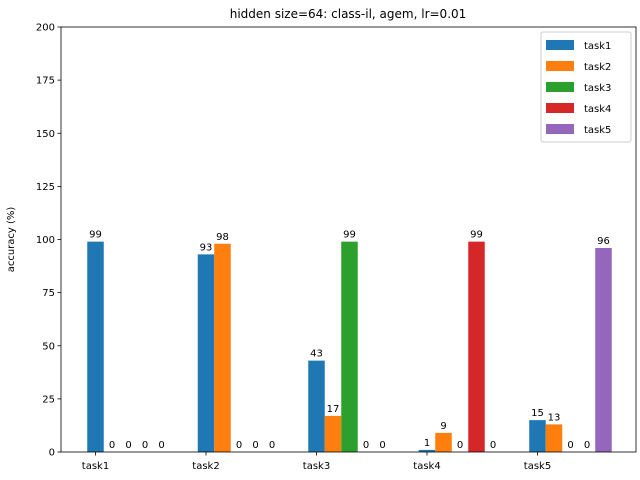 This screenshot has width=640, height=480. I want to click on y-tick-label: 150, so click(45, 134).